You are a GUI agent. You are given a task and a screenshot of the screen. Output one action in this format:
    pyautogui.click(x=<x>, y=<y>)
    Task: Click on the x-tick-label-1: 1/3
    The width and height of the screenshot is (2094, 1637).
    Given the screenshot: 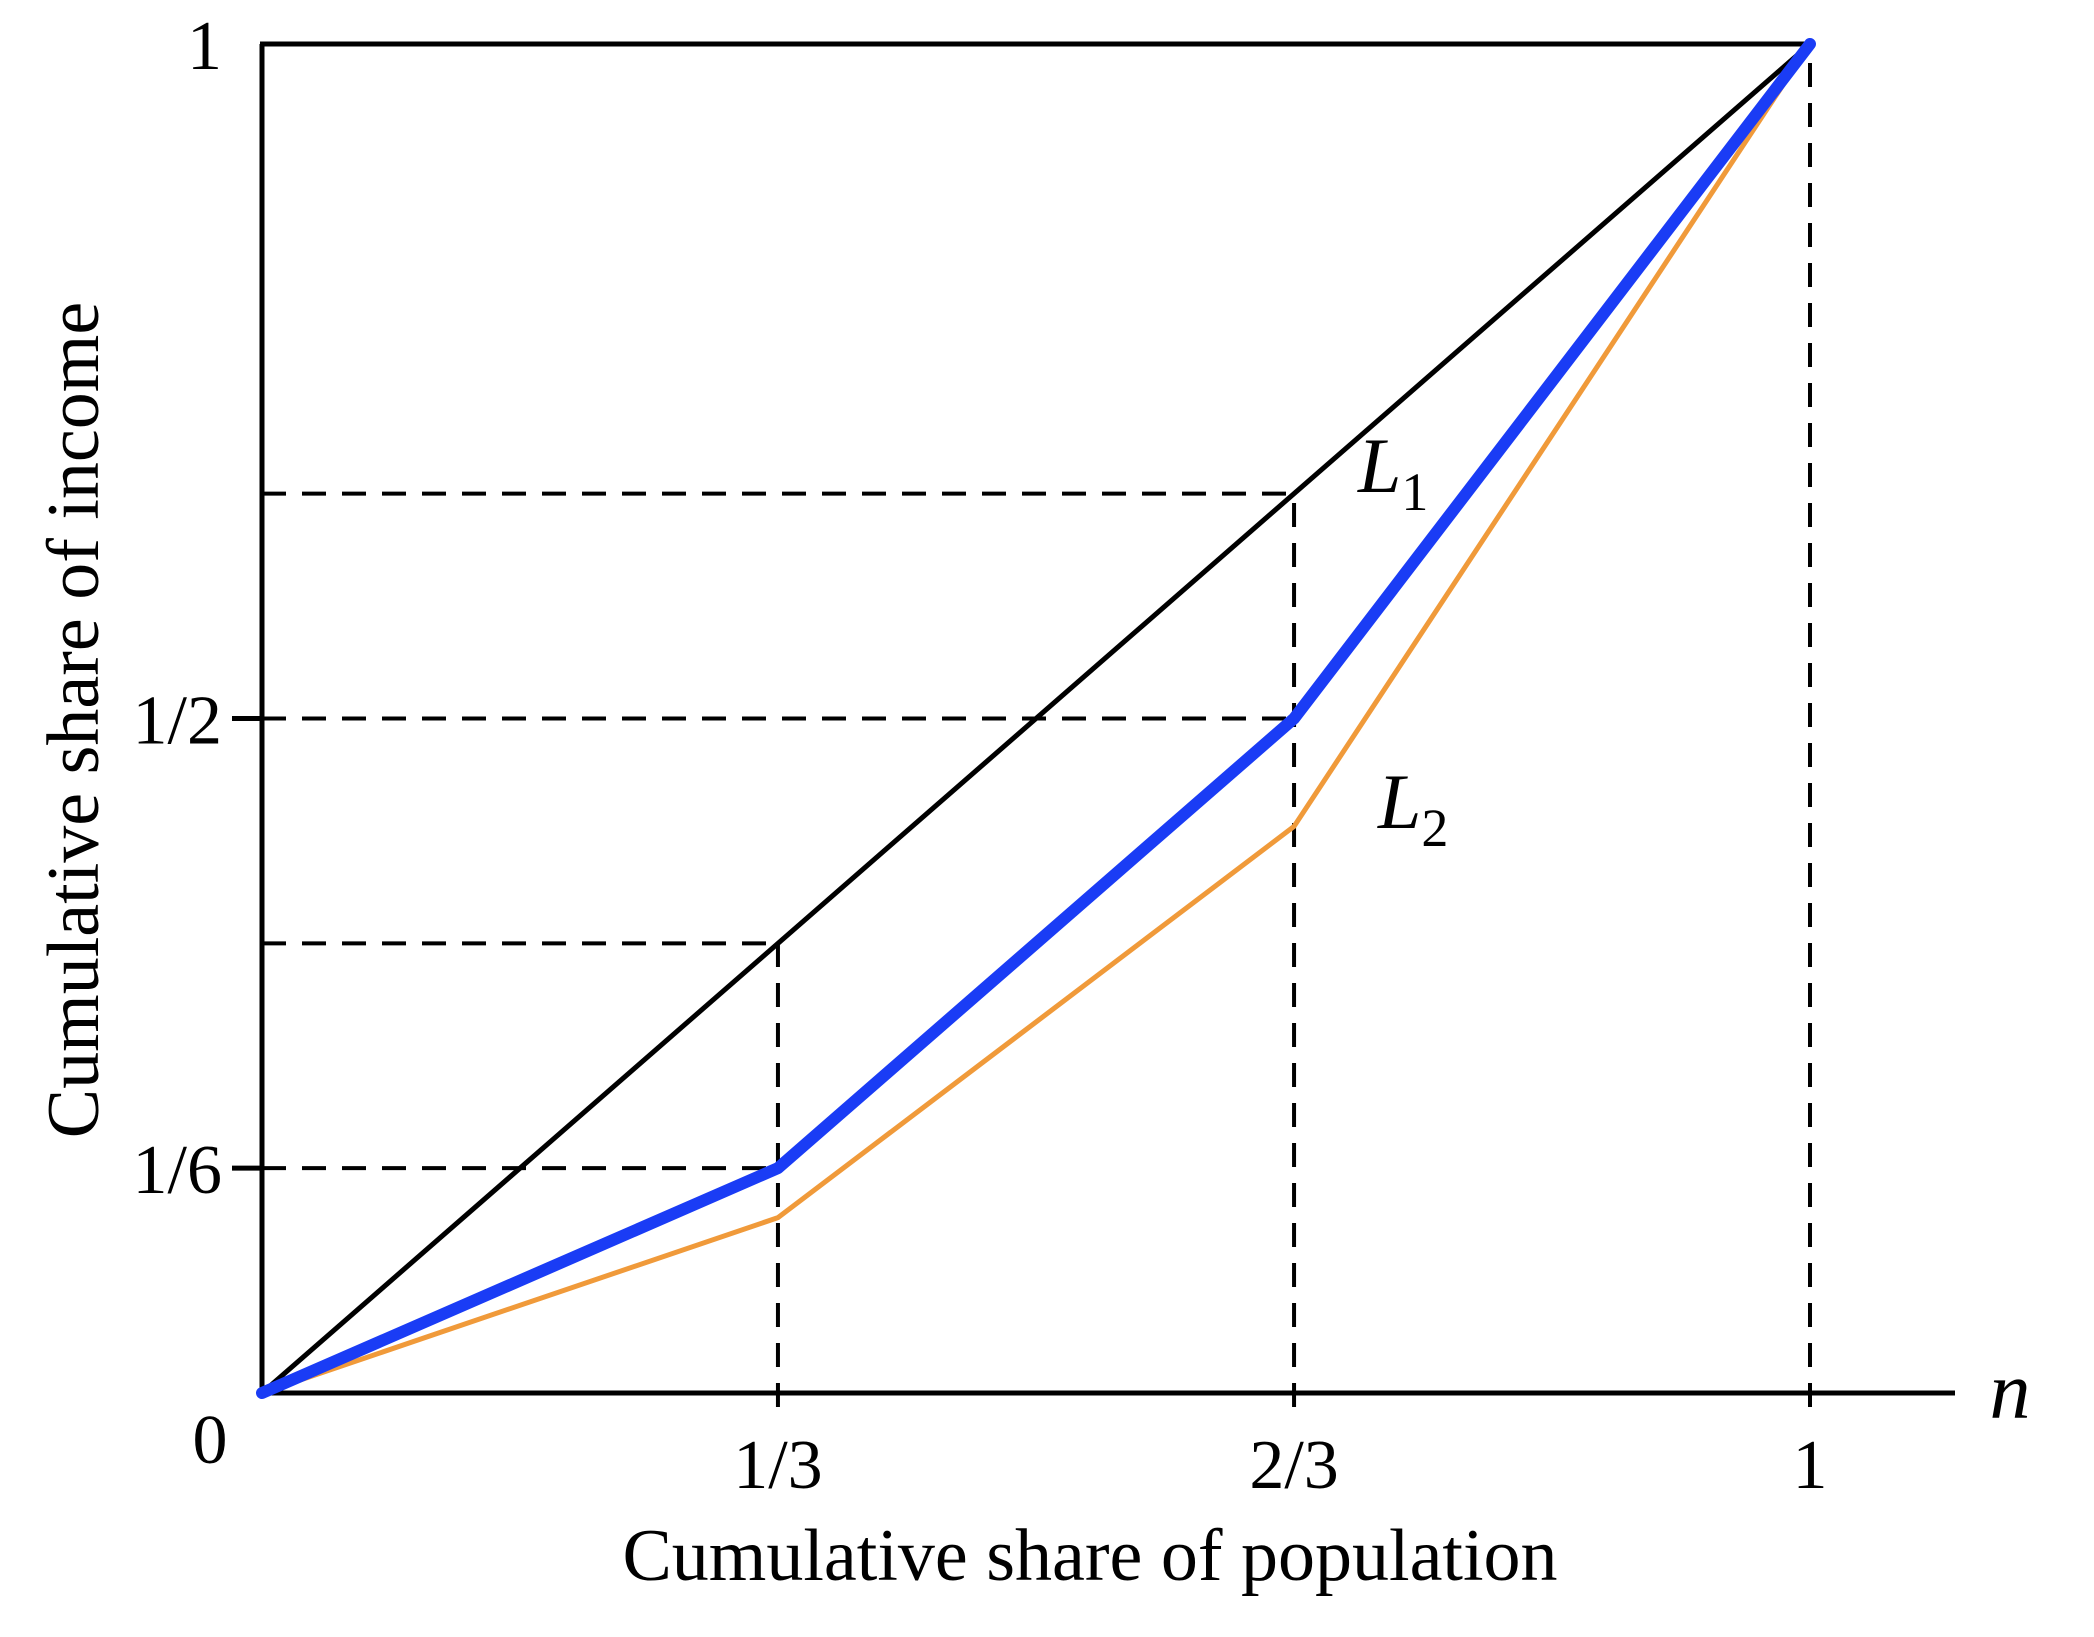 What is the action you would take?
    pyautogui.click(x=777, y=1465)
    